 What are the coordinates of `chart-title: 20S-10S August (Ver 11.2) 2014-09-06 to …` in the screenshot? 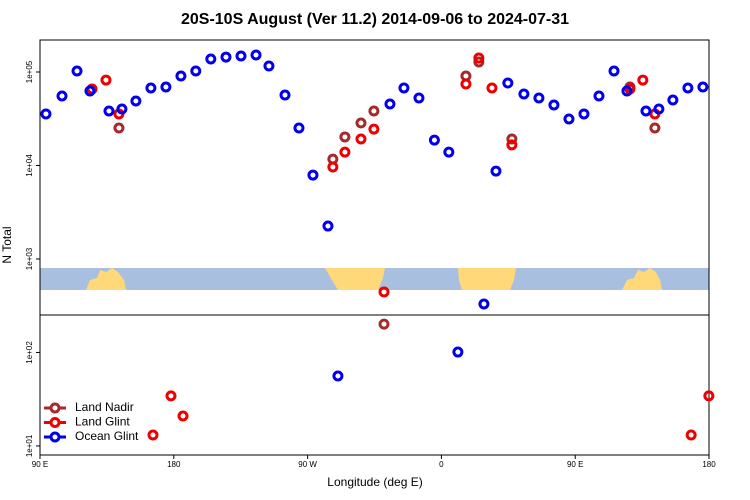 It's located at (375, 19).